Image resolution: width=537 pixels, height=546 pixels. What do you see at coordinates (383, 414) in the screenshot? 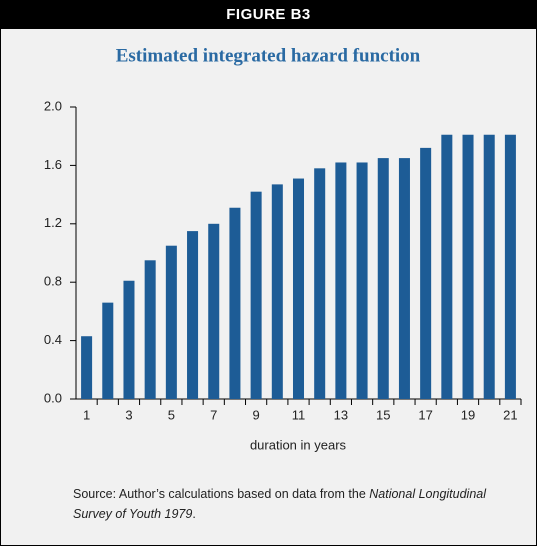
I see `x-tick-label: 15` at bounding box center [383, 414].